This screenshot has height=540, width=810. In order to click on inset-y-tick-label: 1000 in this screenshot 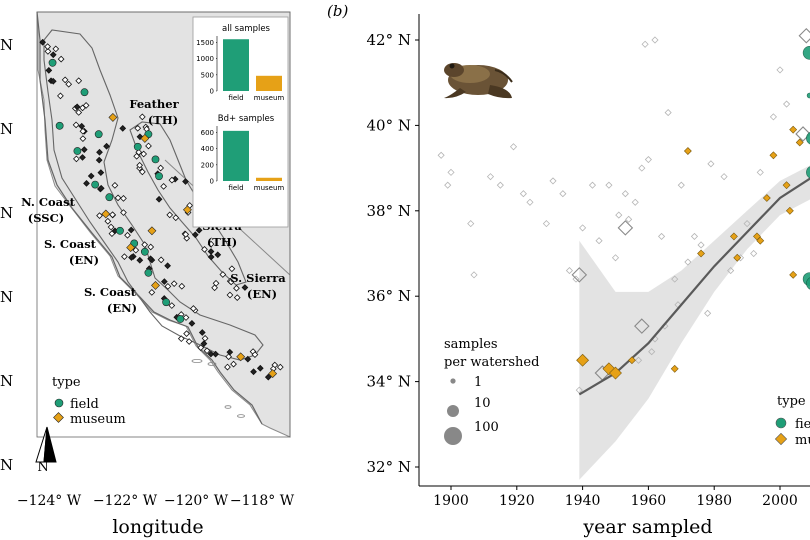, I will do `click(205, 59)`.